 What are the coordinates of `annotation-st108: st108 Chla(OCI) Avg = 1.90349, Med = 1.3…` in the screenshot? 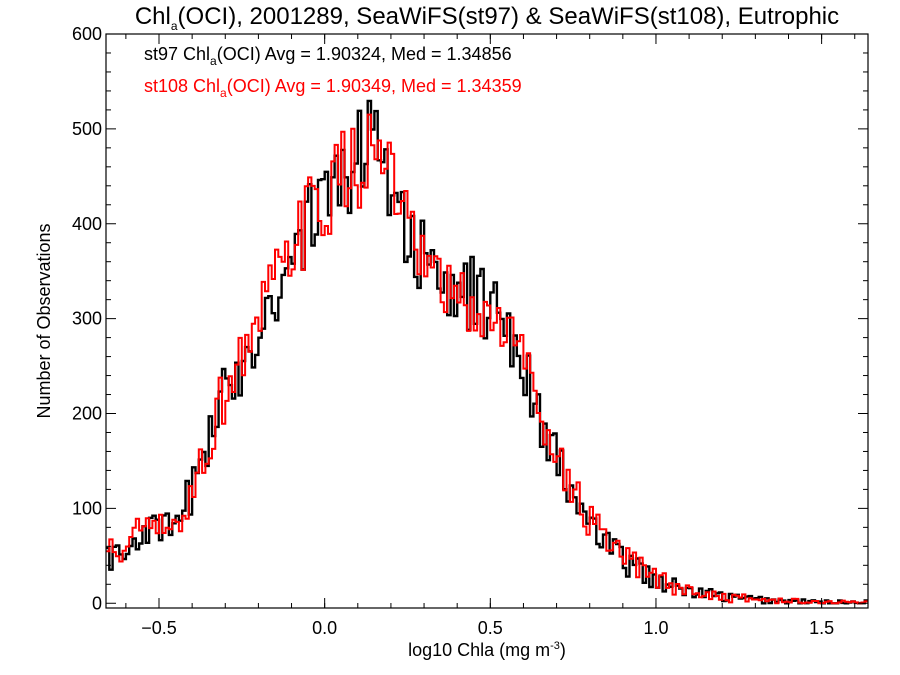 It's located at (333, 88).